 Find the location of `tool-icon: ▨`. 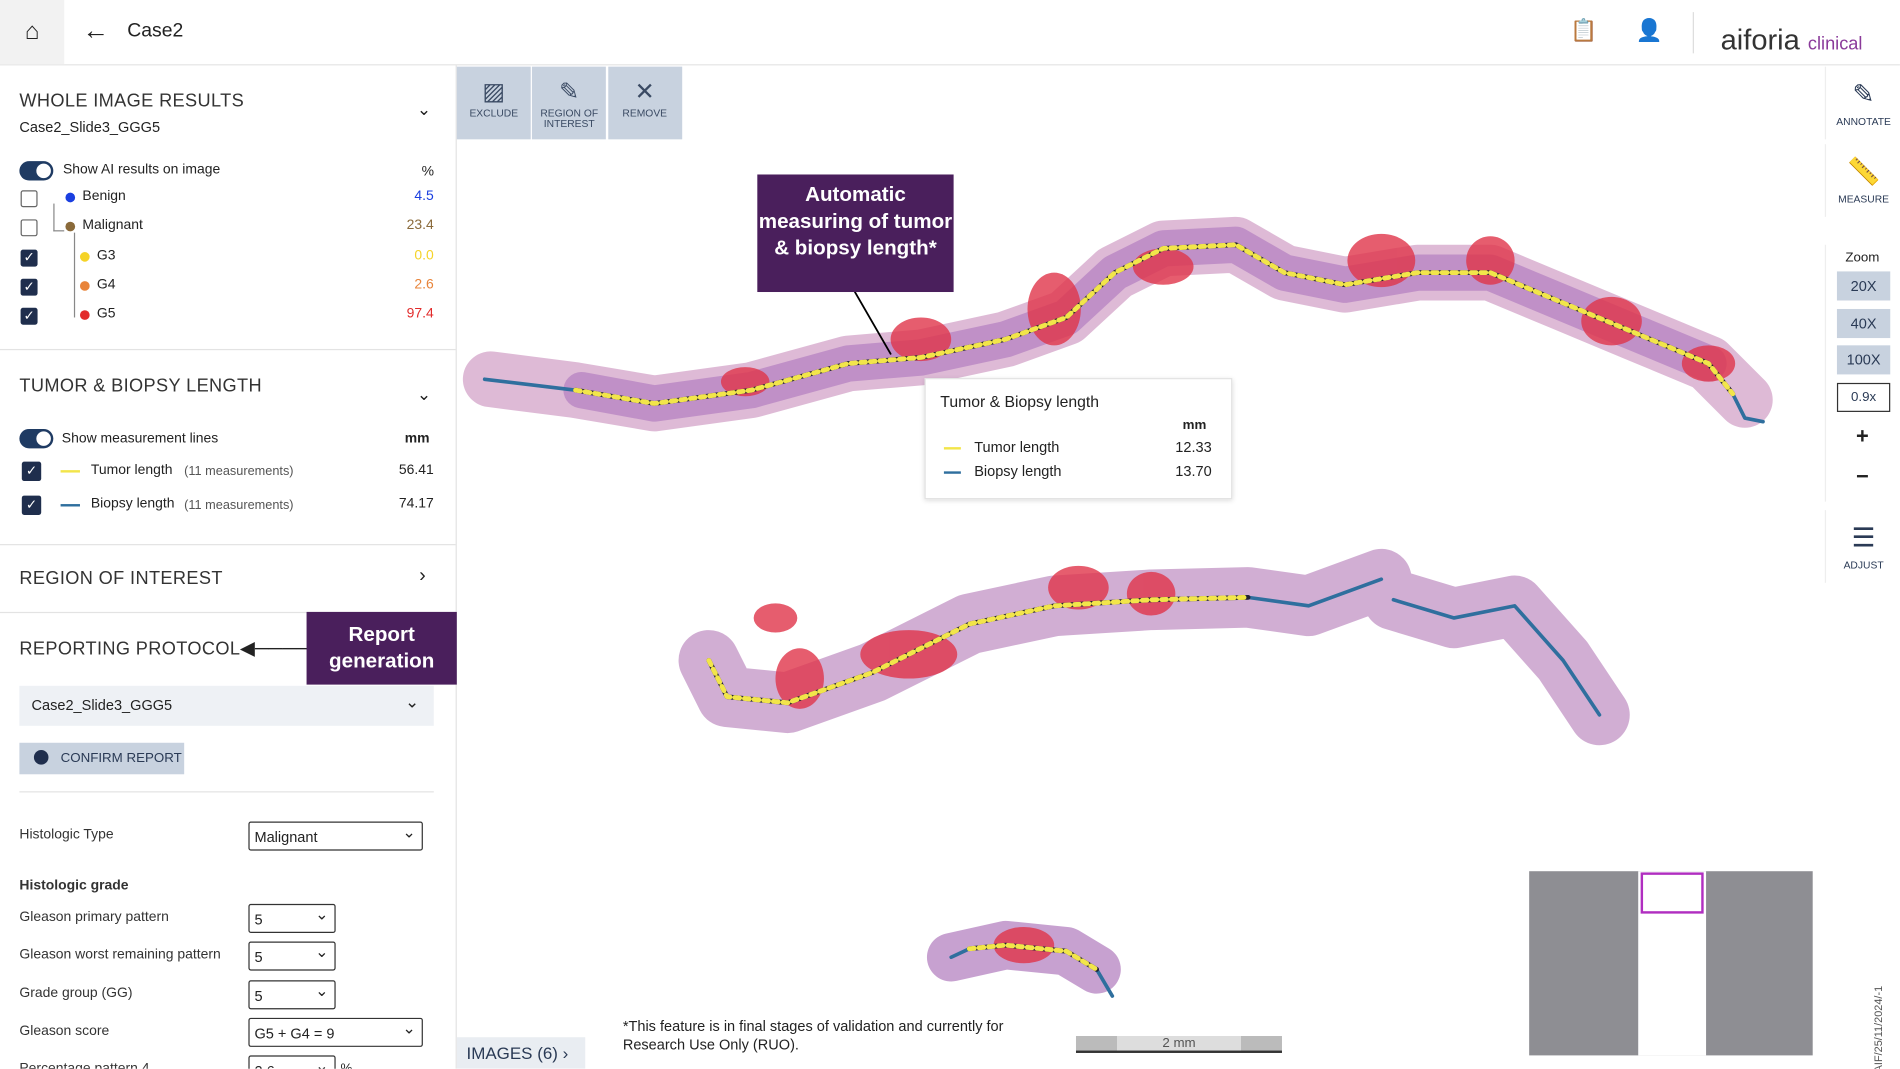

tool-icon: ▨ is located at coordinates (494, 92).